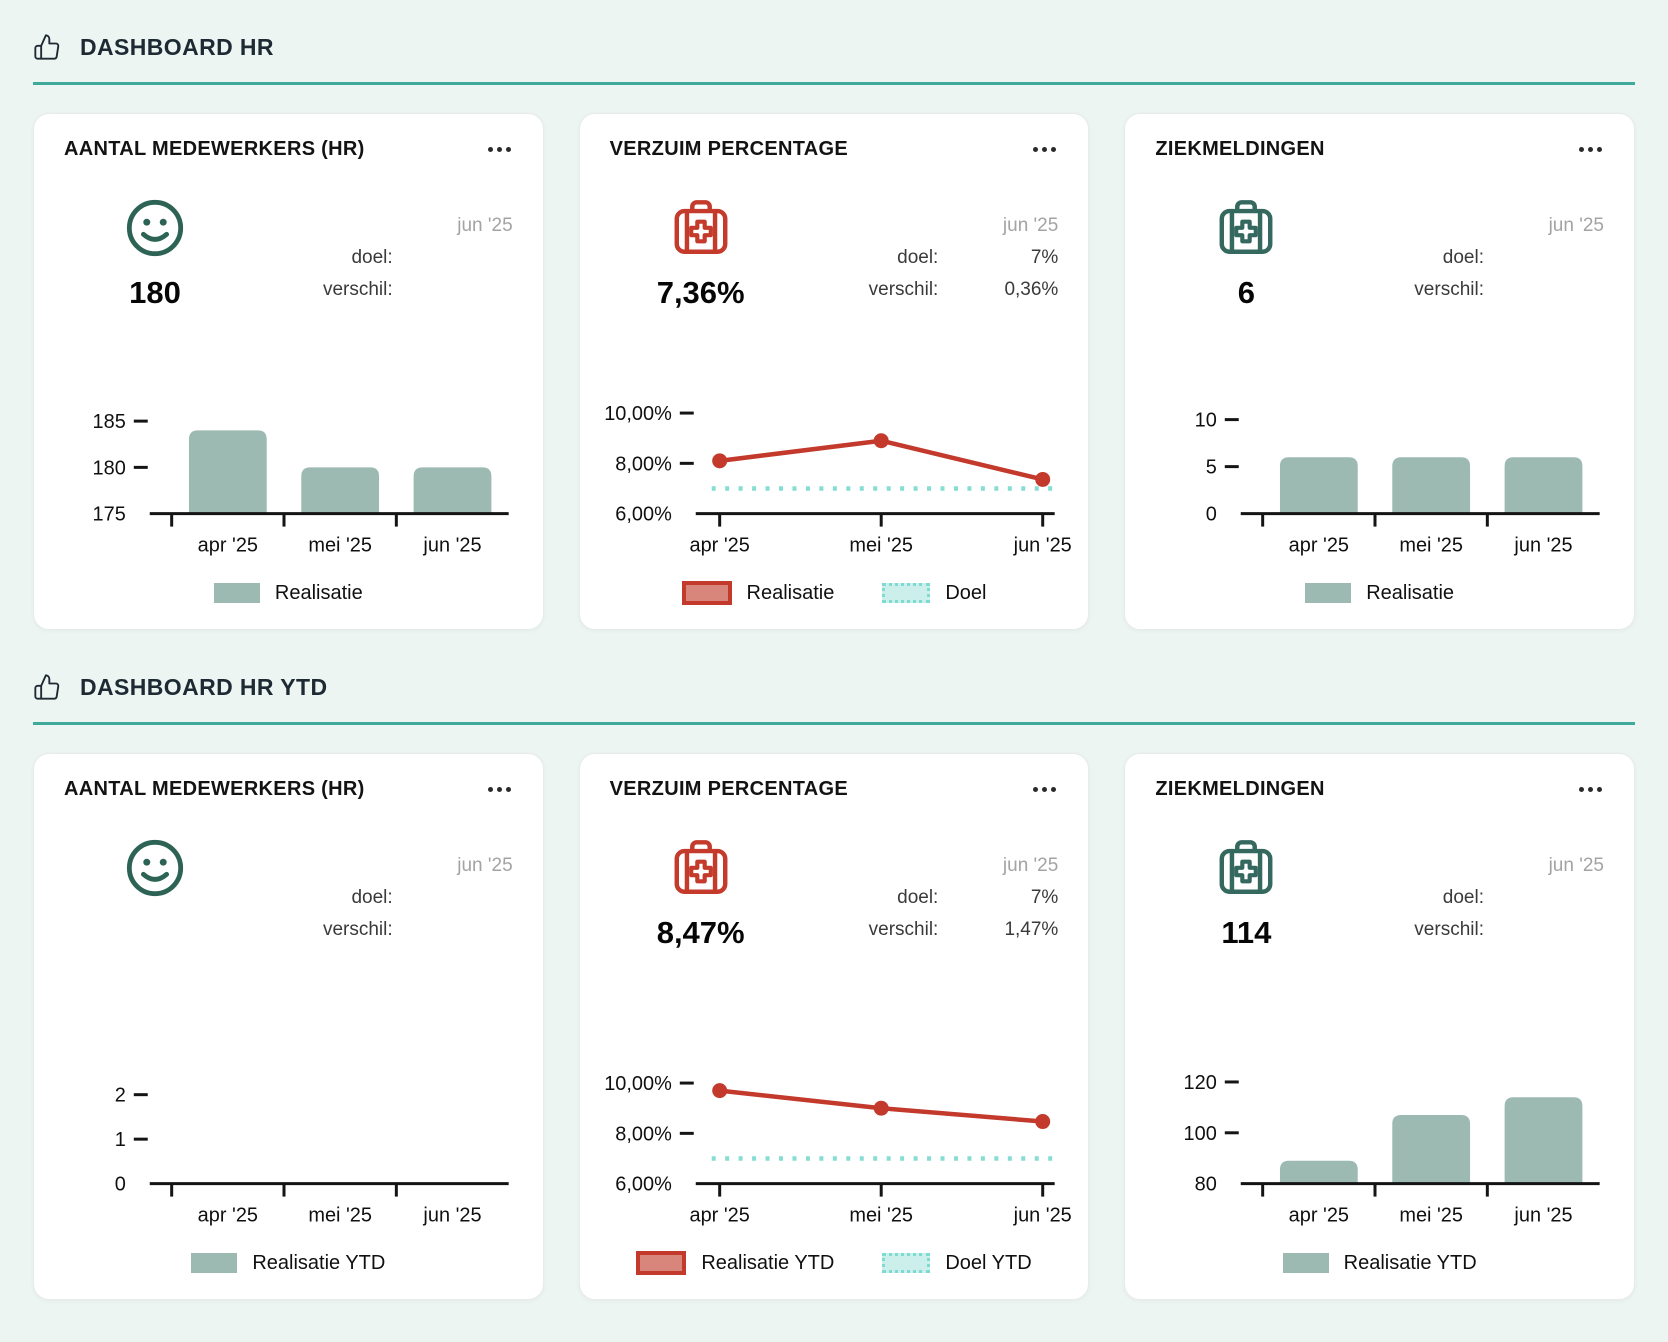 This screenshot has width=1668, height=1342. I want to click on legend-item: Doel, so click(934, 593).